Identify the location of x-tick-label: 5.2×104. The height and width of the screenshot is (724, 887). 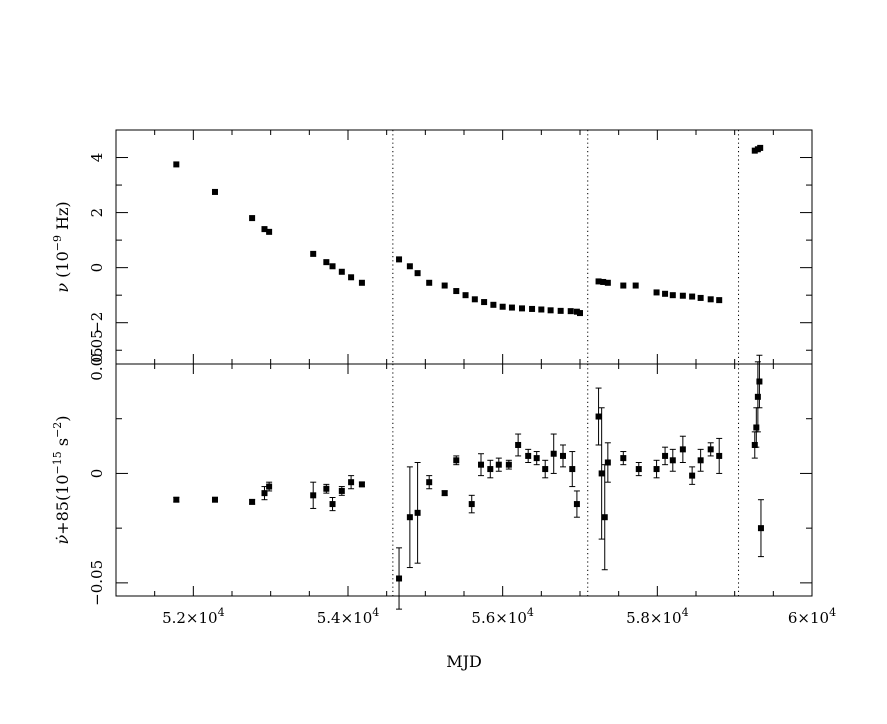
(193, 616).